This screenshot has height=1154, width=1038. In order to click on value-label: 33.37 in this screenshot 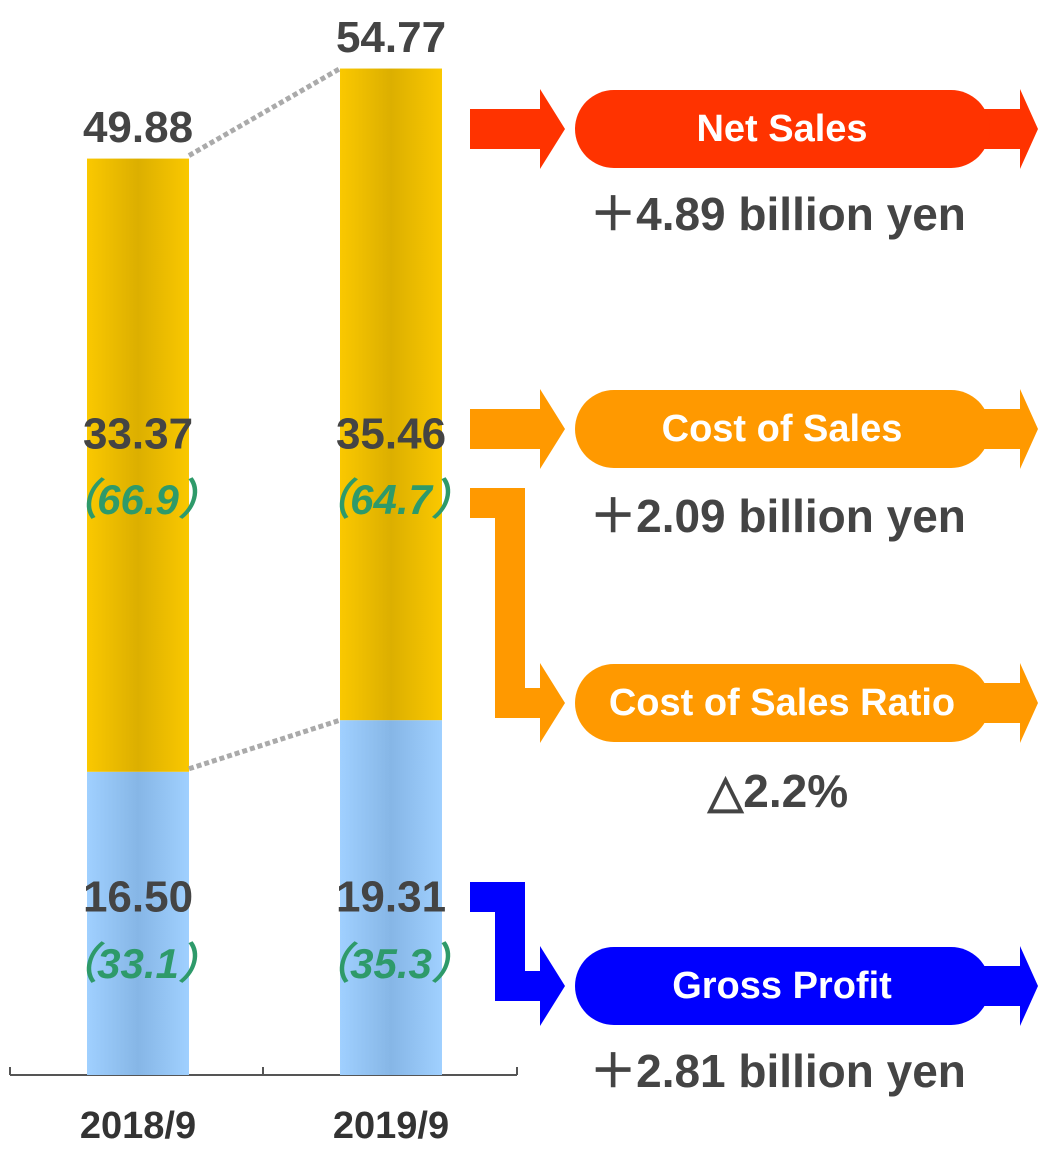, I will do `click(138, 434)`.